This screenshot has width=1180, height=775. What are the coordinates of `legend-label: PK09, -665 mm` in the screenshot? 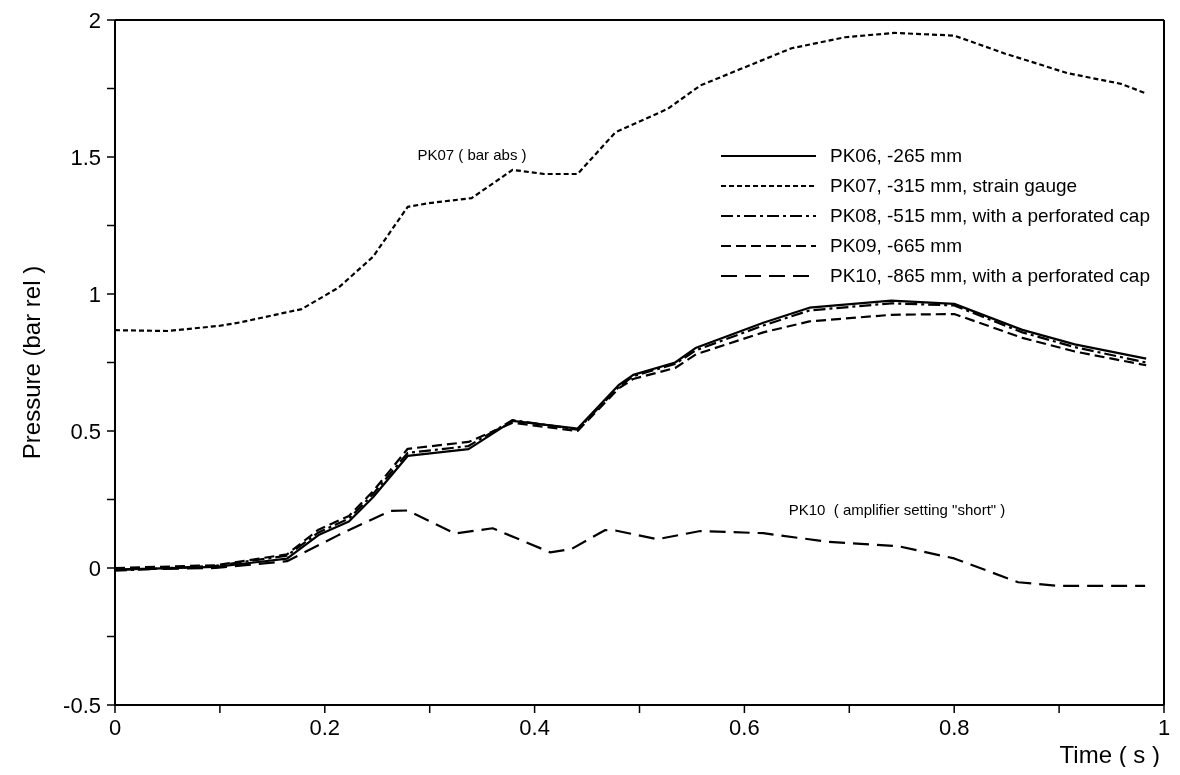 It's located at (896, 246).